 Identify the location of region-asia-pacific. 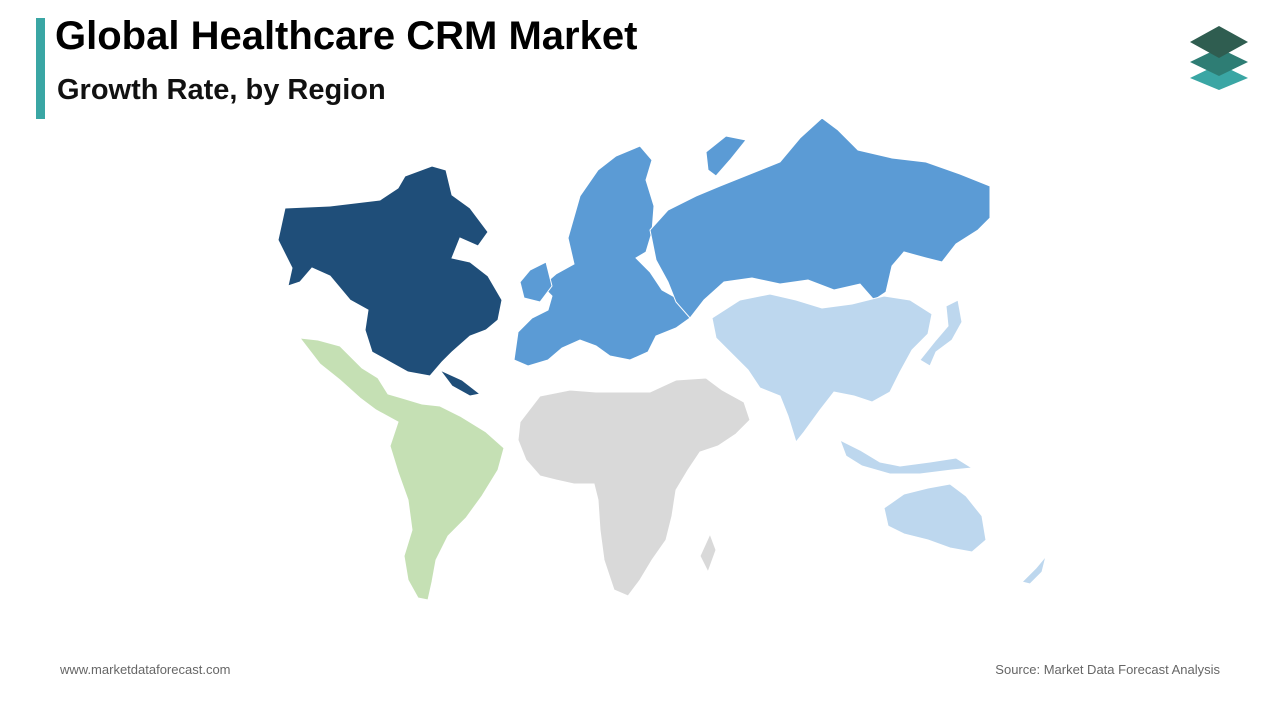
(879, 439).